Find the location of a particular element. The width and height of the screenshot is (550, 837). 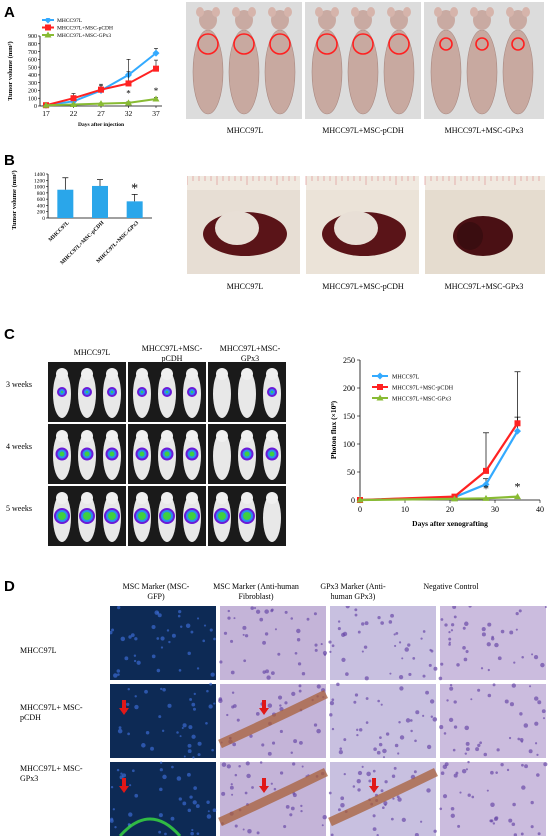

y-axis-label: Photon flux (×10⁹) is located at coordinates (333, 429).